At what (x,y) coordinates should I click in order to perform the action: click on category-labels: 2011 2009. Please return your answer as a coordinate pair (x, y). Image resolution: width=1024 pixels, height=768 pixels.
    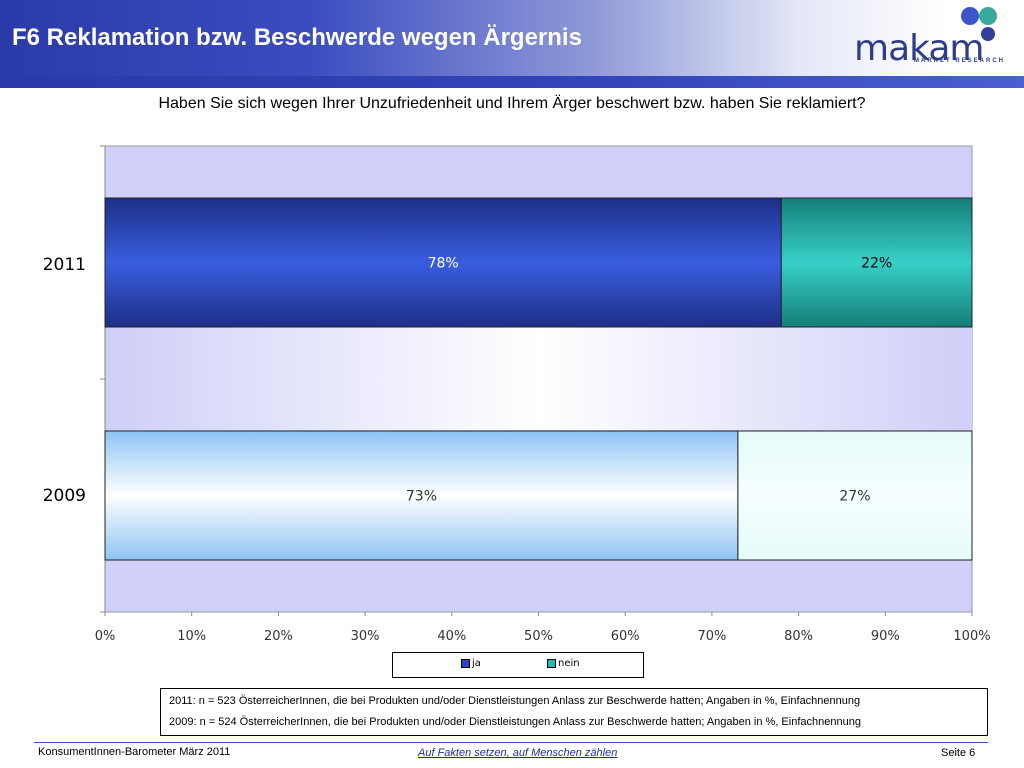
    Looking at the image, I should click on (64, 380).